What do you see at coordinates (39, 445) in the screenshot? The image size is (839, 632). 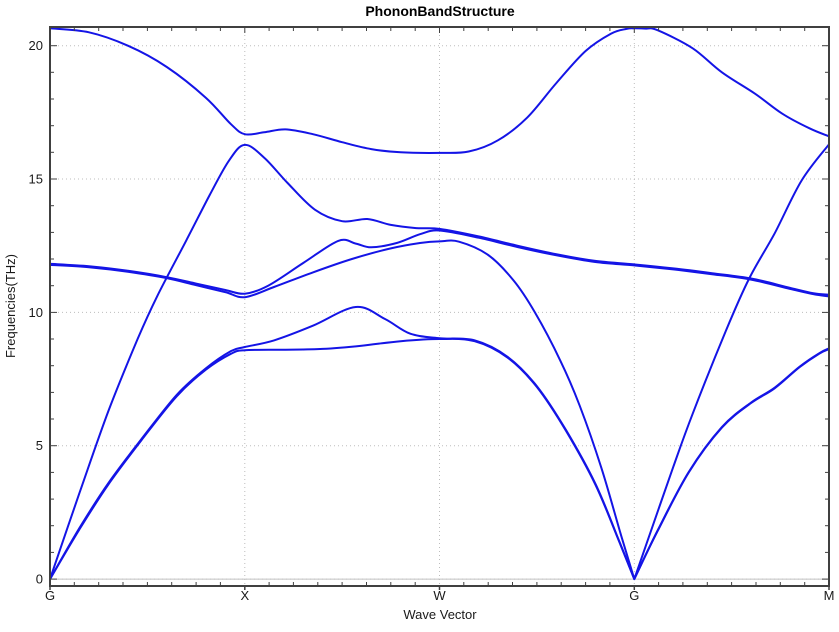 I see `y-tick-label: 5` at bounding box center [39, 445].